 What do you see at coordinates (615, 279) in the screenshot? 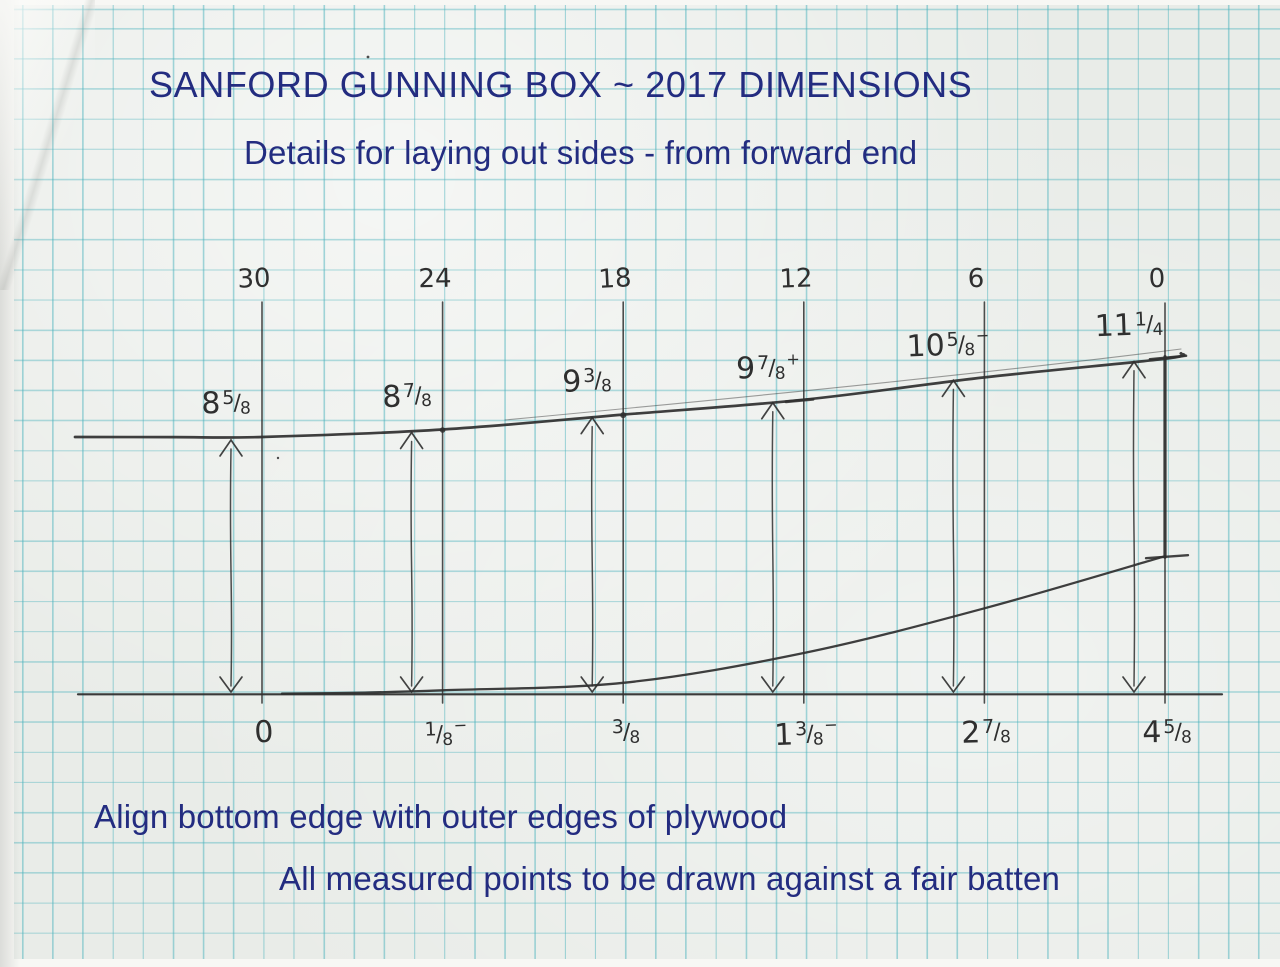
I see `station-number-label: 18` at bounding box center [615, 279].